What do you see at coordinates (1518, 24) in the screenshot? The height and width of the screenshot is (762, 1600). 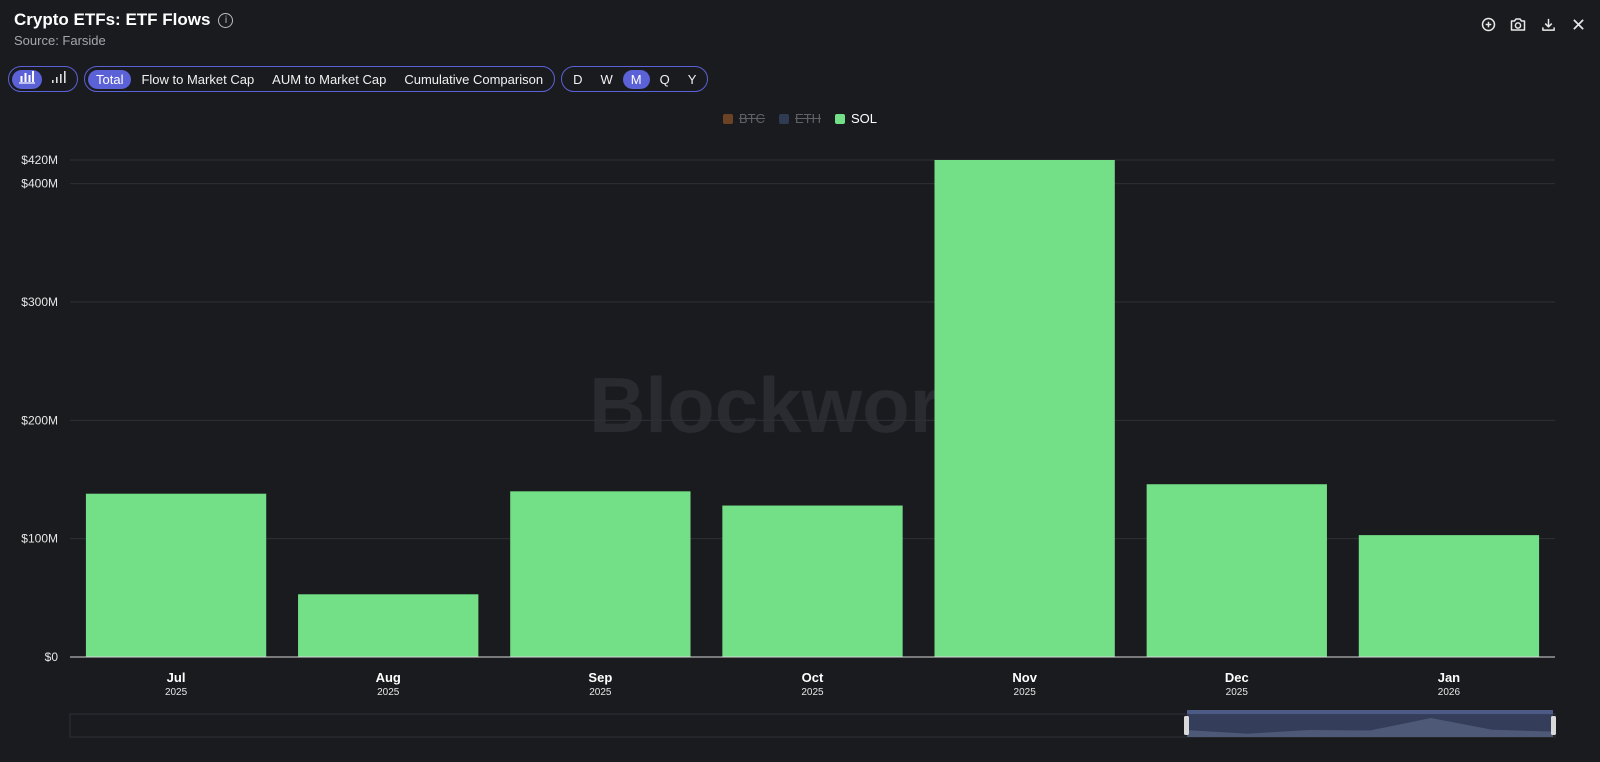 I see `camera-icon` at bounding box center [1518, 24].